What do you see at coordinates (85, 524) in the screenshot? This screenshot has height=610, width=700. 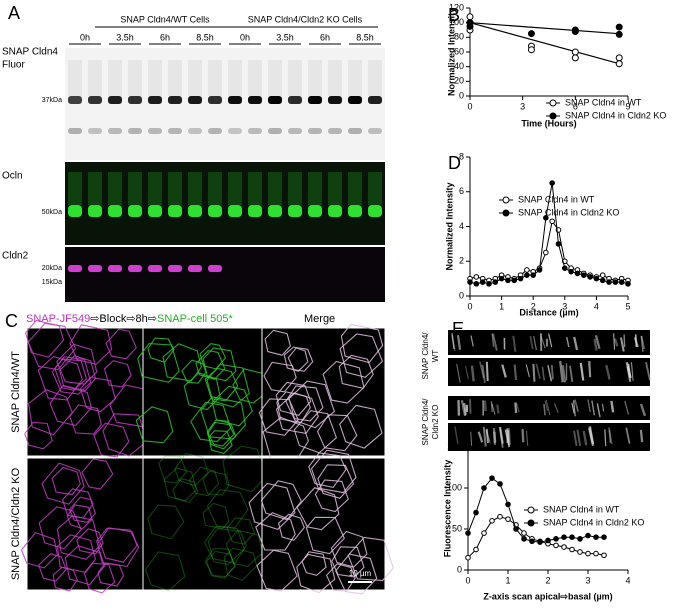 I see `micrograph` at bounding box center [85, 524].